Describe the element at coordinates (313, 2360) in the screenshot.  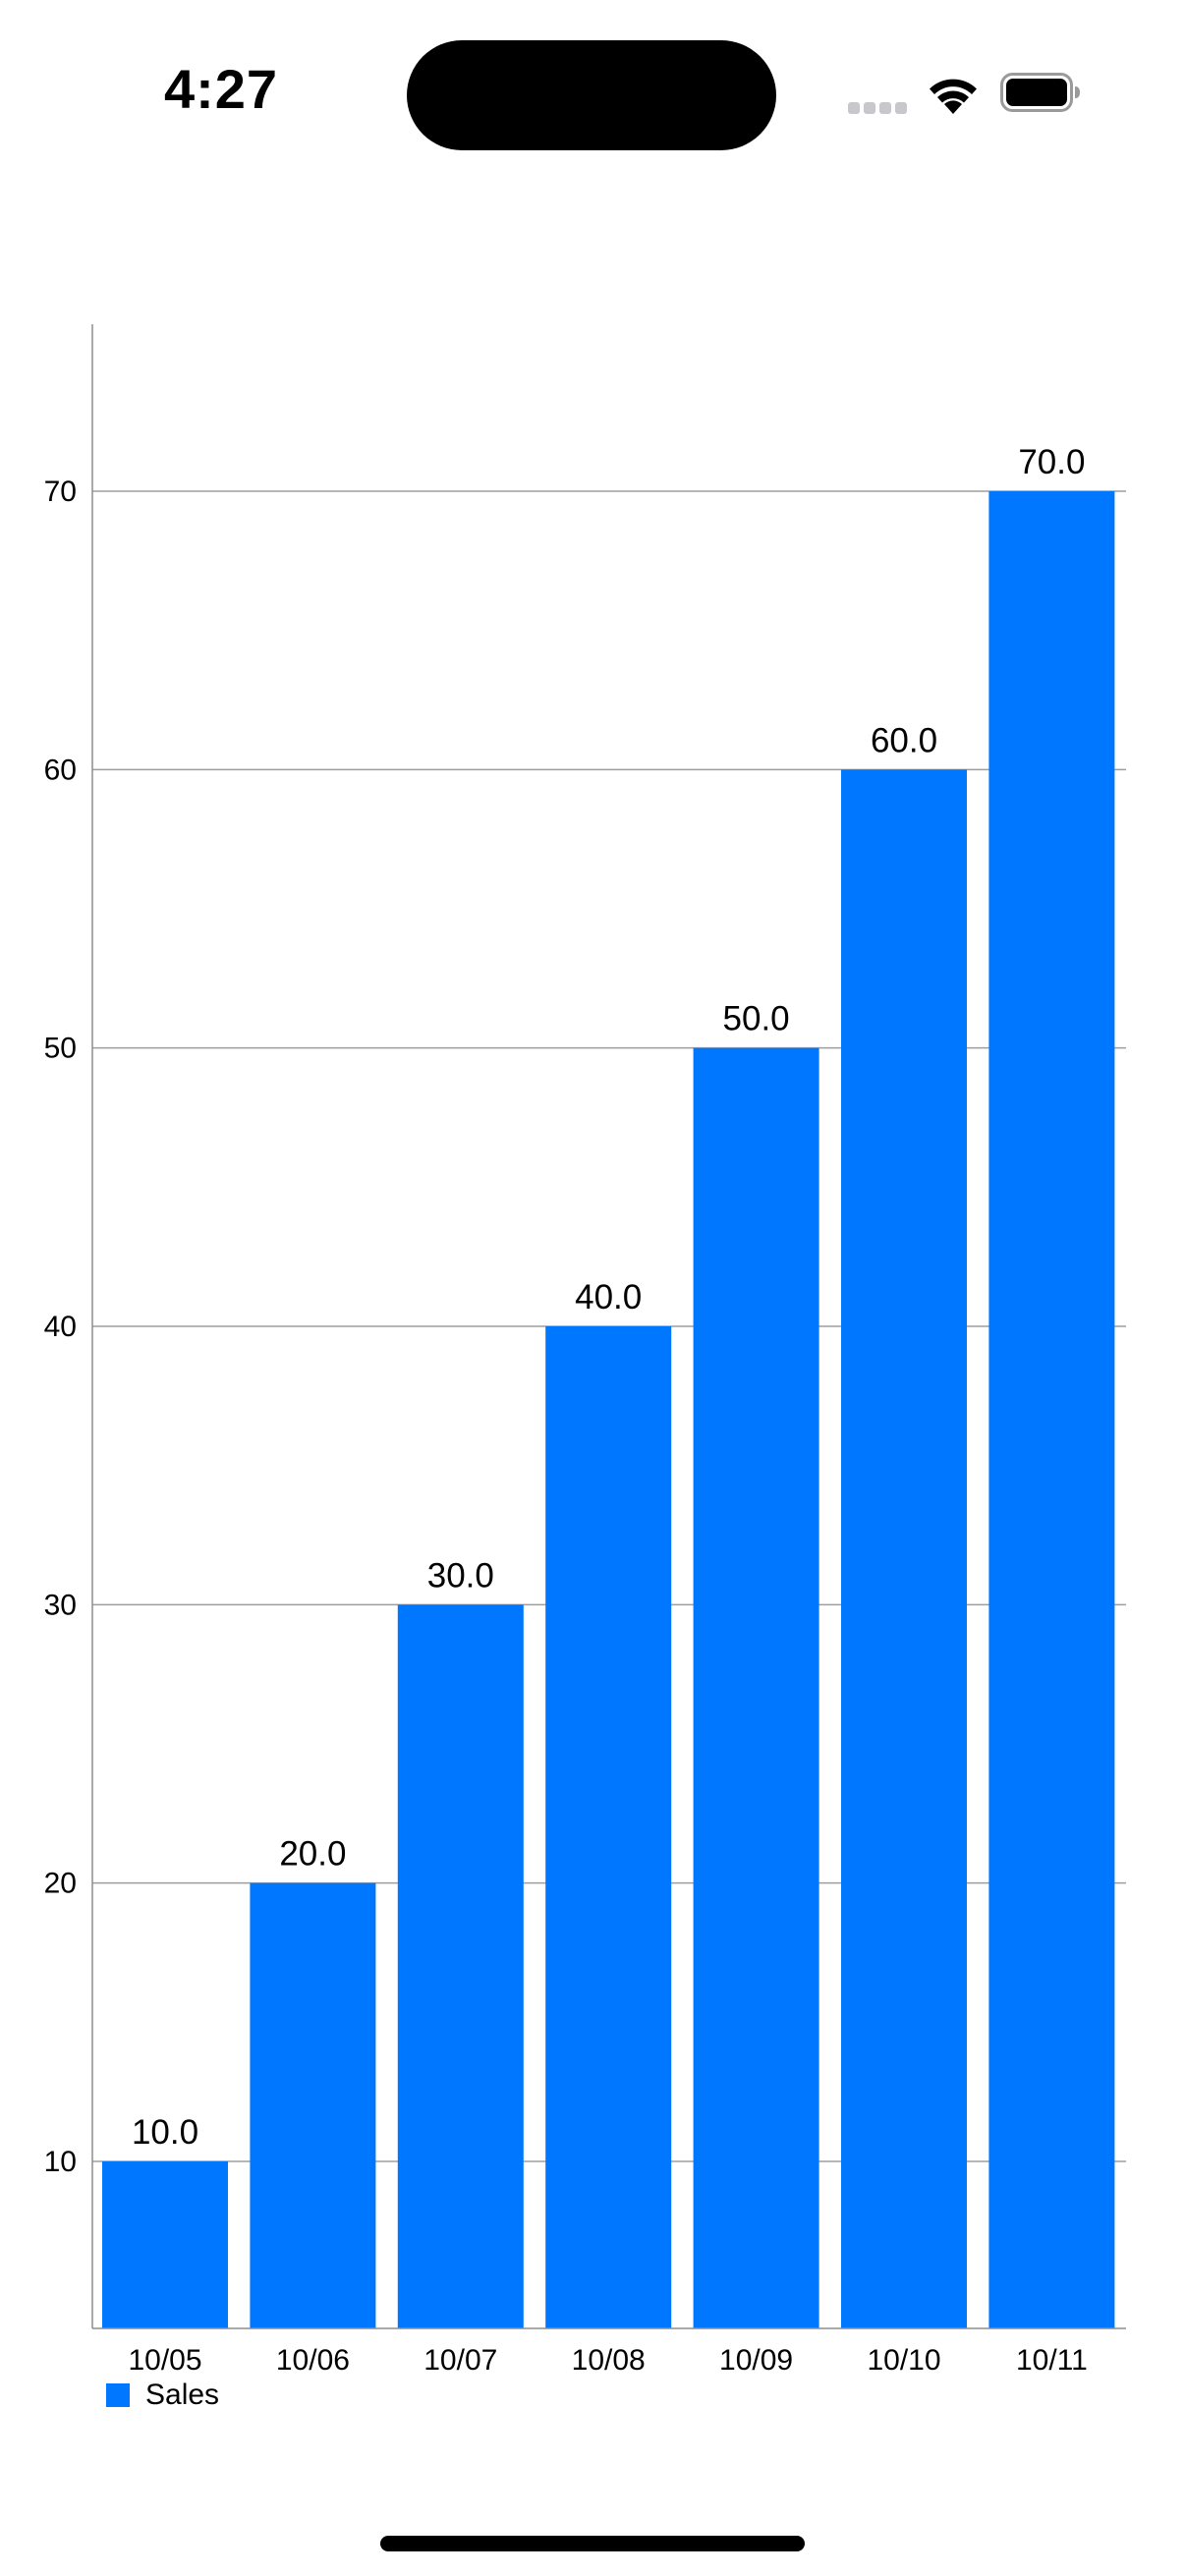
I see `x-tick-label: 10/06` at that location.